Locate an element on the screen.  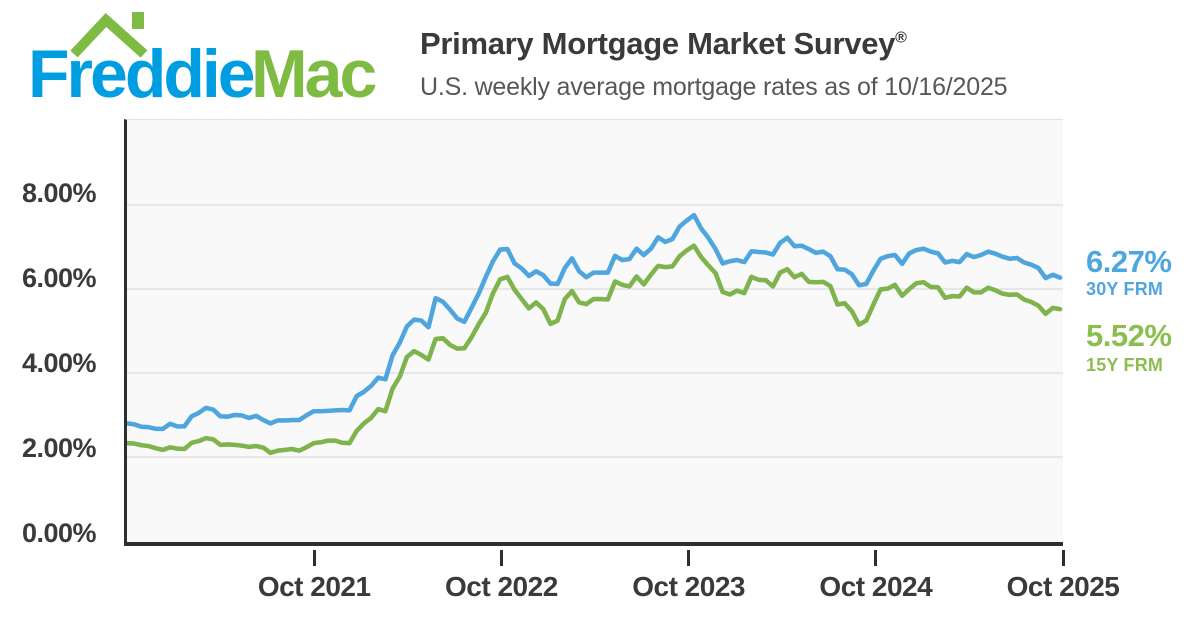
x-tick-Oct-2024 is located at coordinates (876, 558).